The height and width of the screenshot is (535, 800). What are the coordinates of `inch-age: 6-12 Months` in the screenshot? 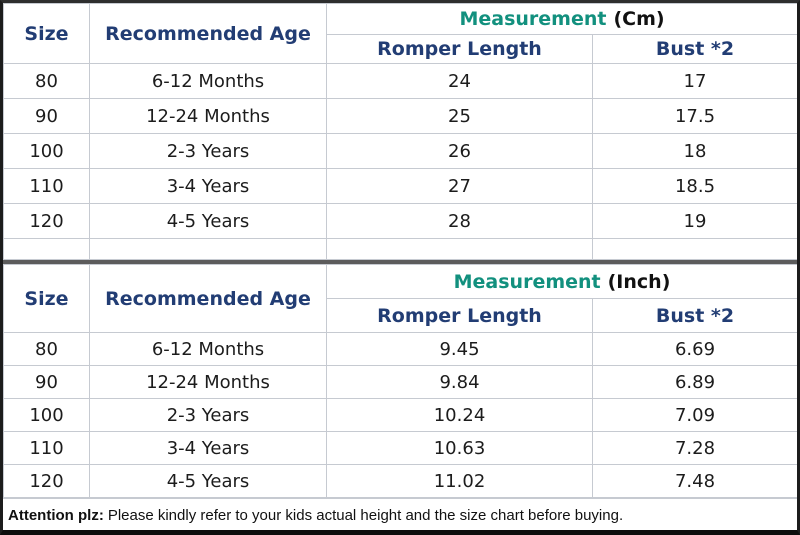 It's located at (208, 349).